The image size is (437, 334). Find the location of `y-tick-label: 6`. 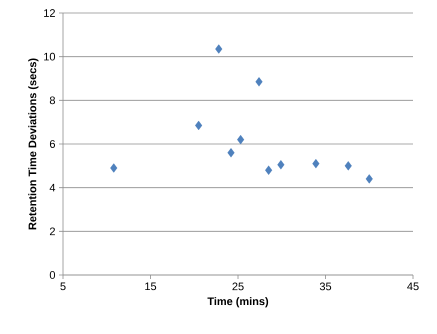

y-tick-label: 6 is located at coordinates (52, 144).